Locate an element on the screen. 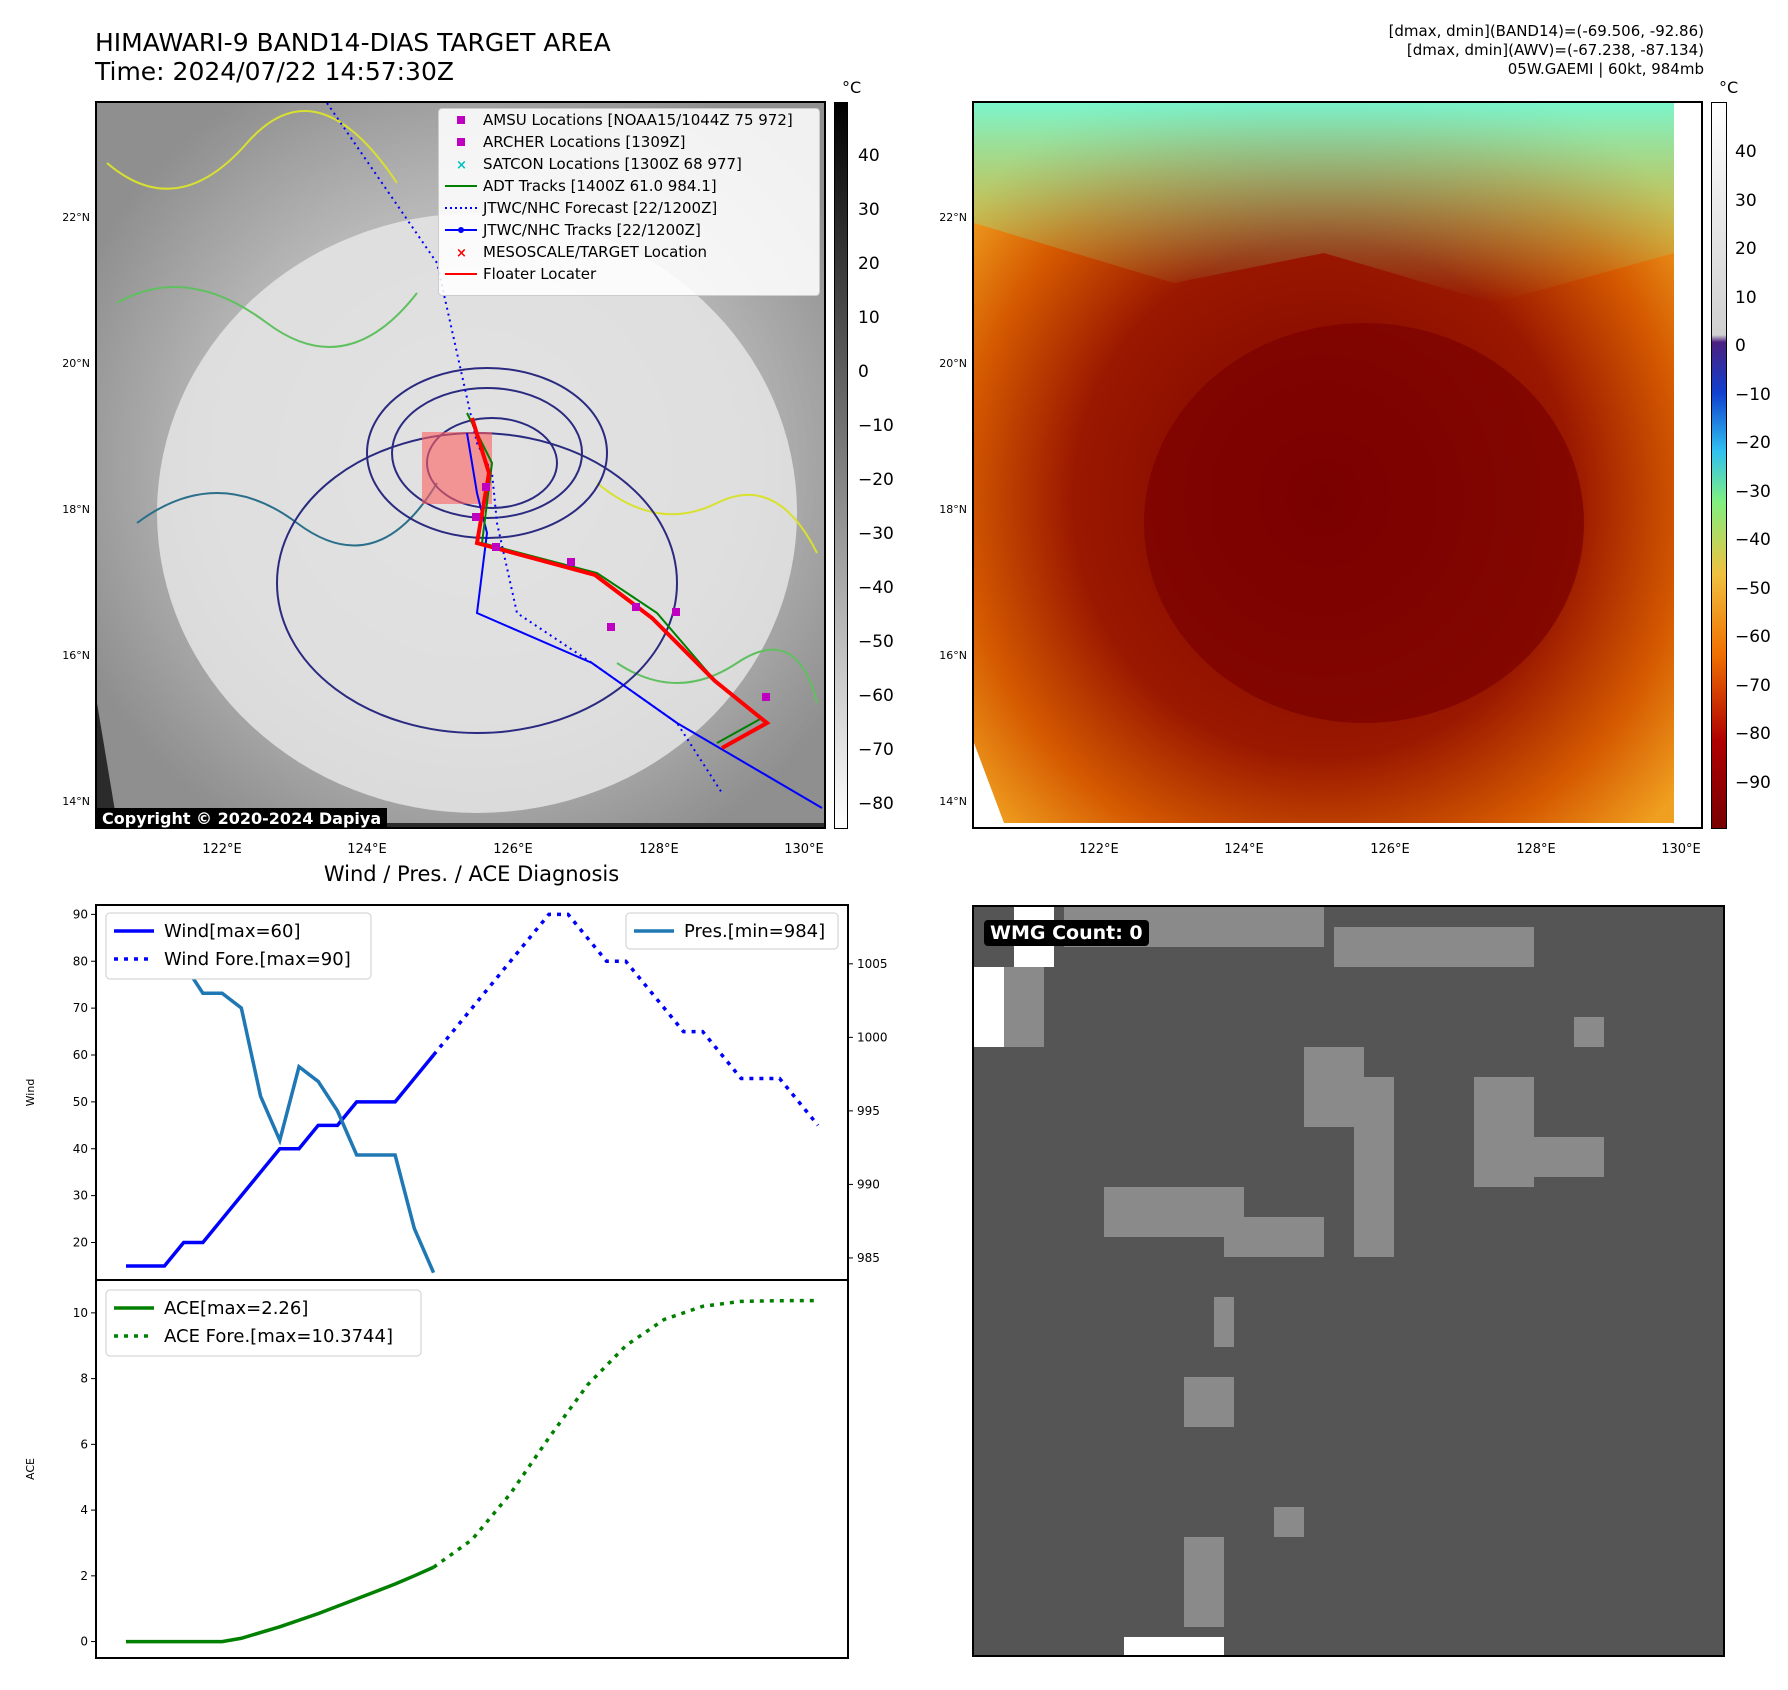 This screenshot has width=1788, height=1690. legend-entry: ADT Tracks [1400Z 61.0 984.1] is located at coordinates (629, 186).